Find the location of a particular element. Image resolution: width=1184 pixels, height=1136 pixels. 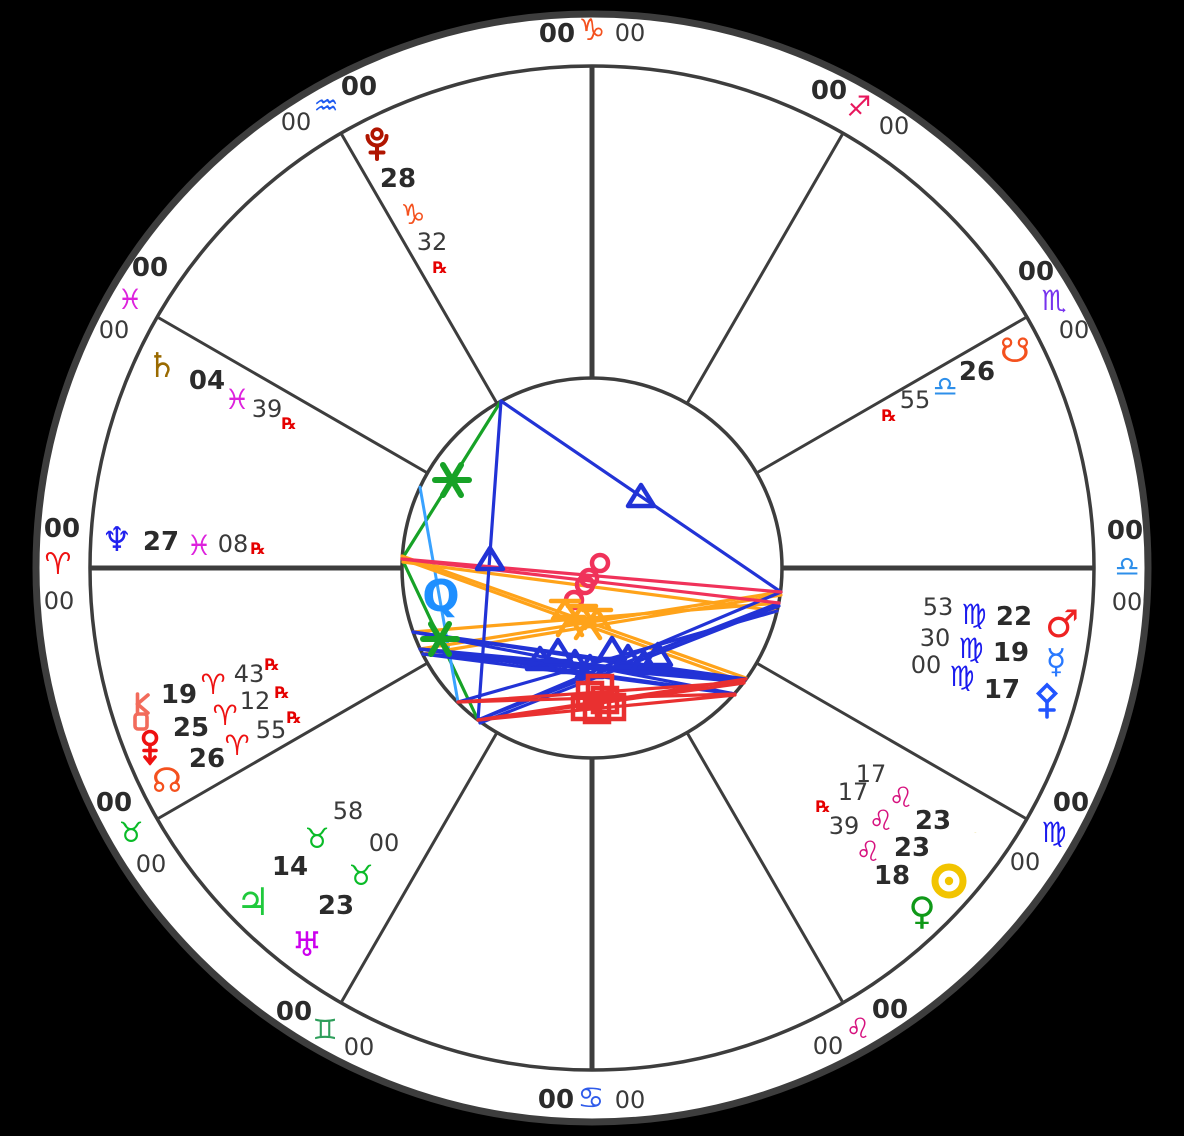

saturn-minutes: 39 is located at coordinates (267, 409).